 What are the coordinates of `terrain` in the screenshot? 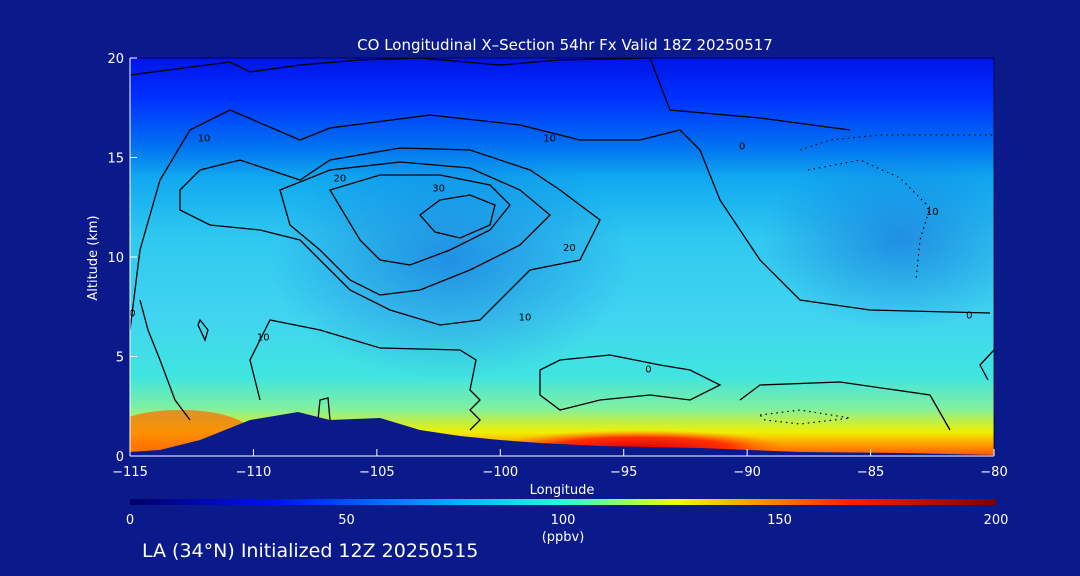 It's located at (562, 434).